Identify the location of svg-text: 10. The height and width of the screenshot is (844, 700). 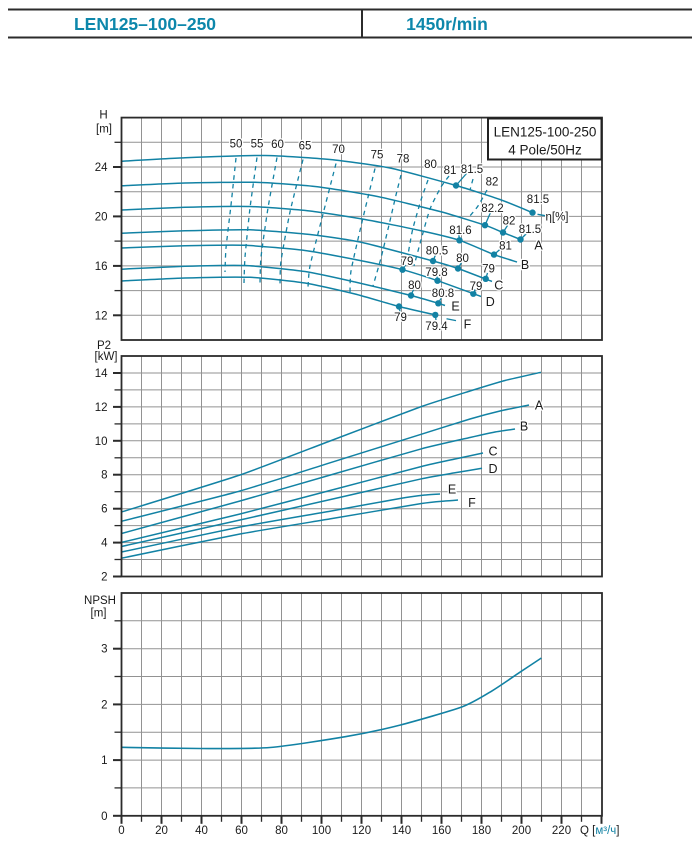
(101, 442).